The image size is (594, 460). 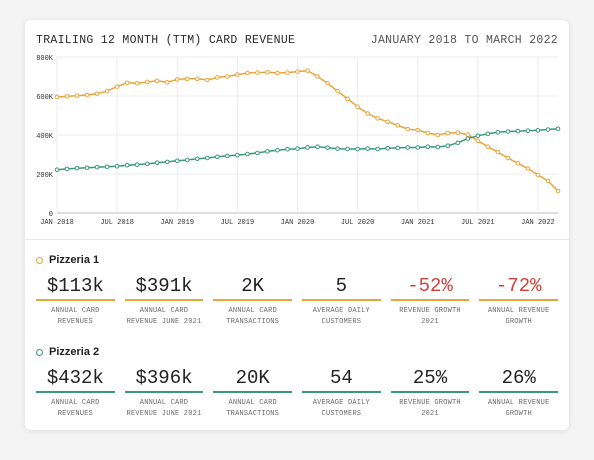 What do you see at coordinates (57, 223) in the screenshot?
I see `x-tick-label: JAN 2018` at bounding box center [57, 223].